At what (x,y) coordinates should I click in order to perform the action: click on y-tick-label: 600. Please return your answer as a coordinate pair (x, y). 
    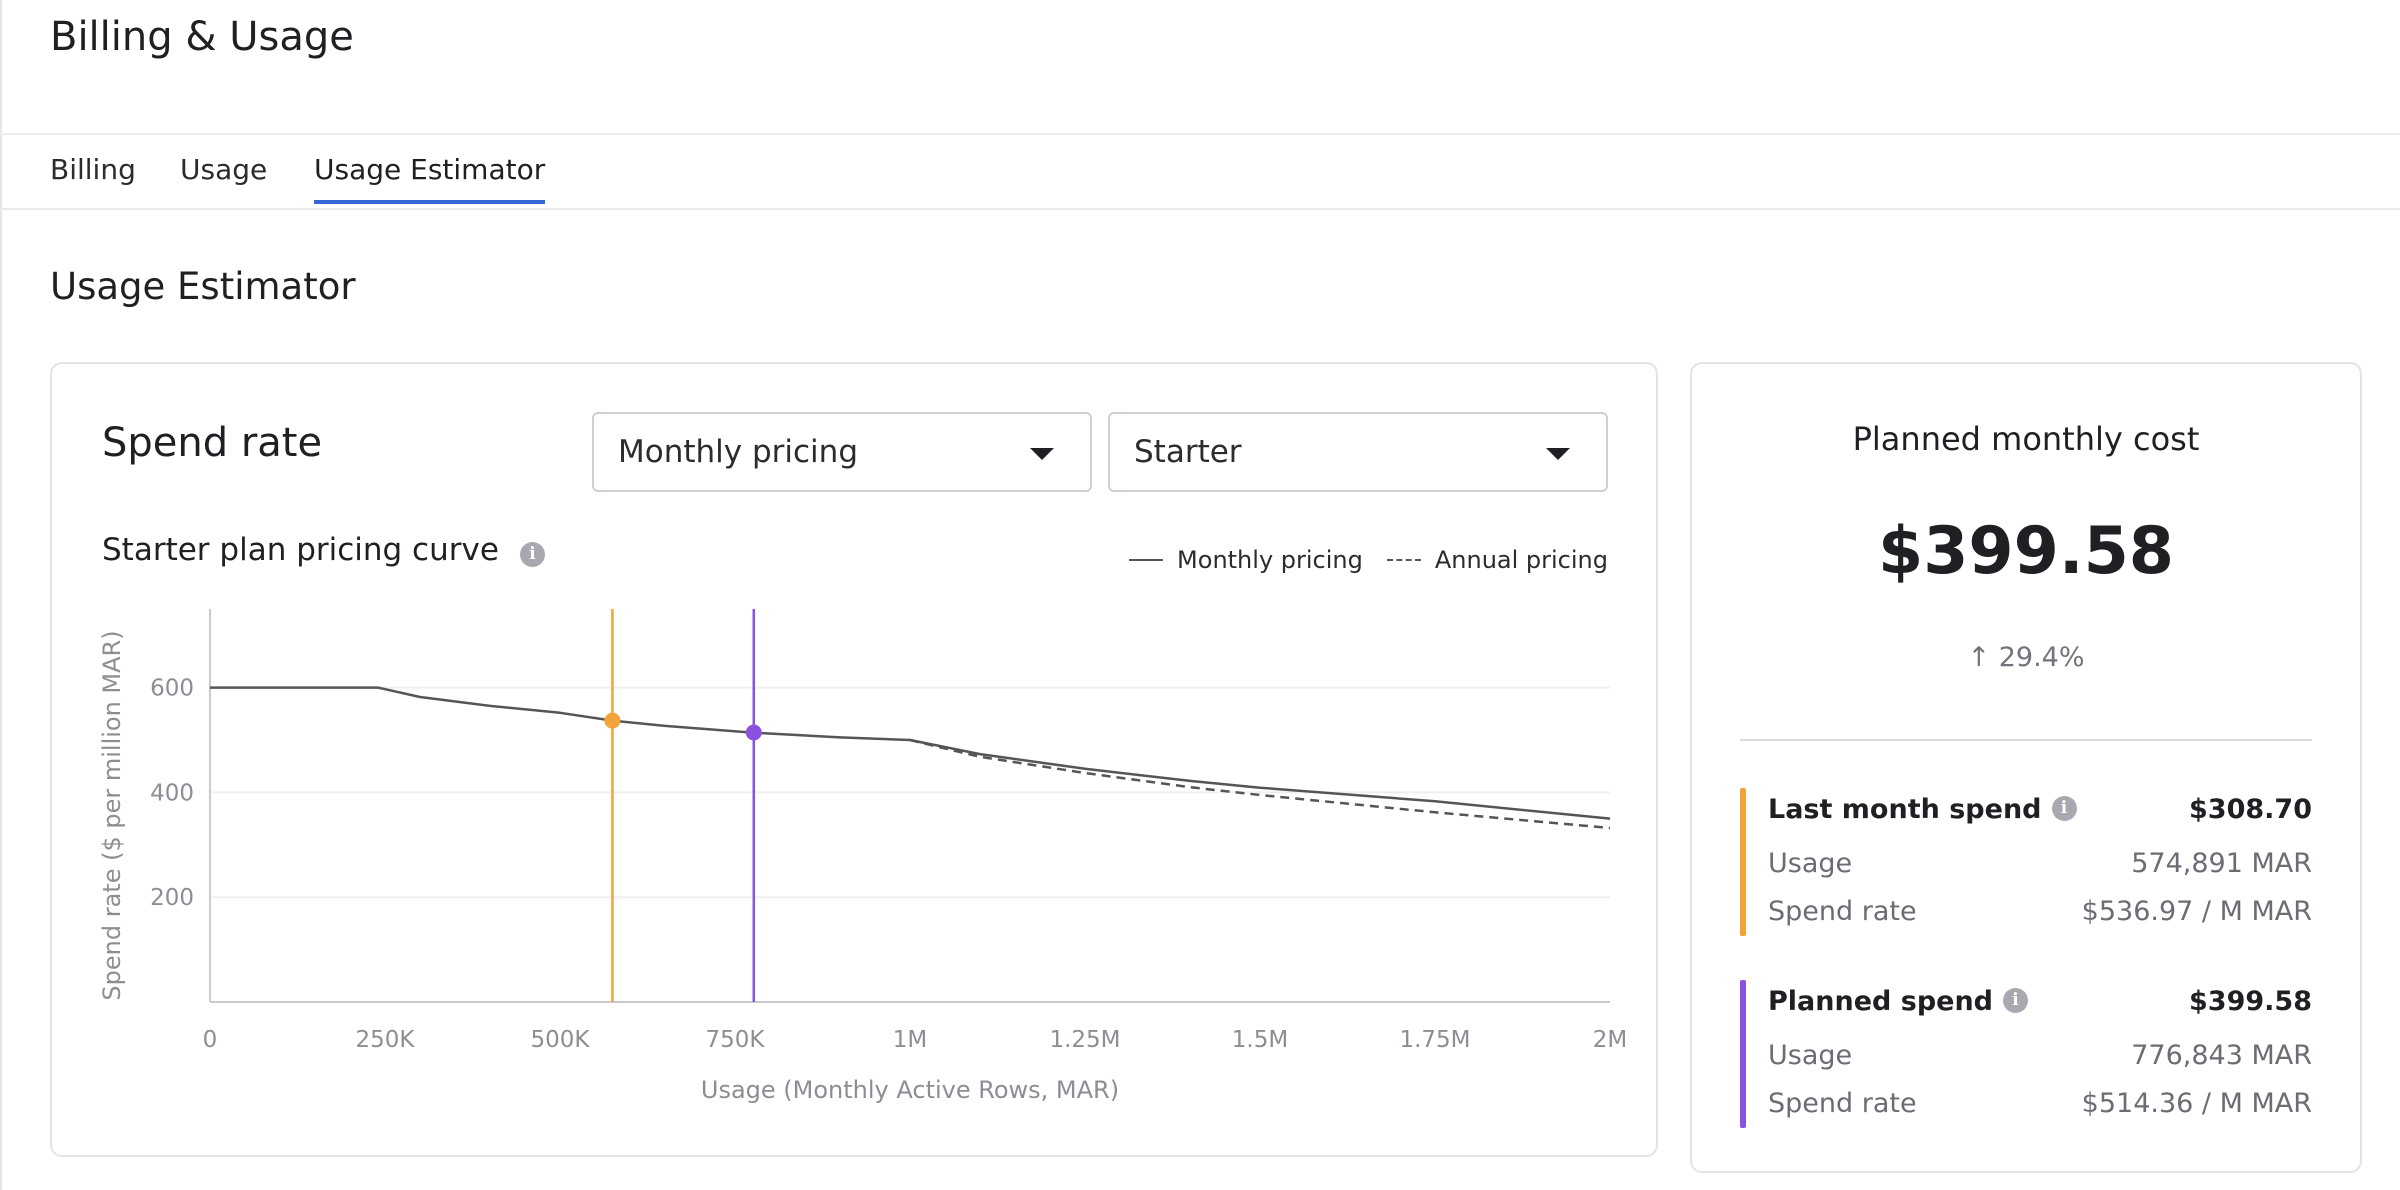
    Looking at the image, I should click on (172, 689).